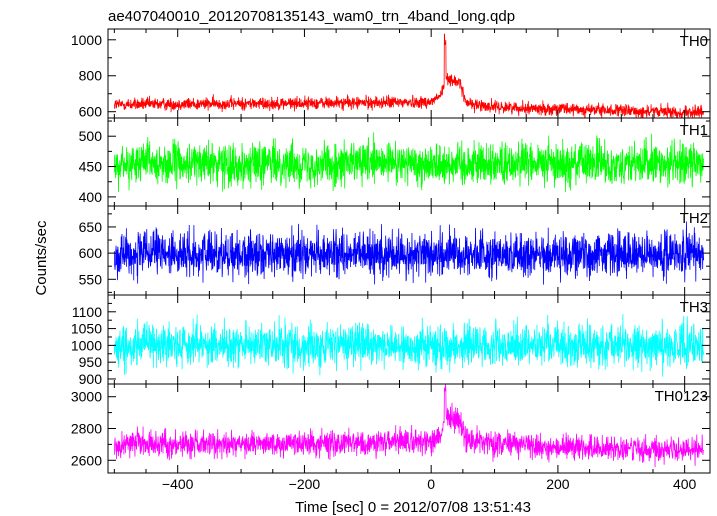  What do you see at coordinates (409, 253) in the screenshot?
I see `series-line-th2` at bounding box center [409, 253].